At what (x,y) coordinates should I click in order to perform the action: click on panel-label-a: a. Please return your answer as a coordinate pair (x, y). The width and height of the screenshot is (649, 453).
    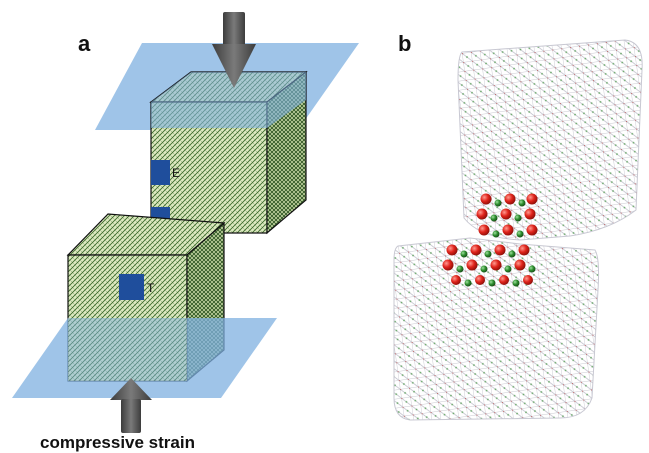
    Looking at the image, I should click on (84, 43).